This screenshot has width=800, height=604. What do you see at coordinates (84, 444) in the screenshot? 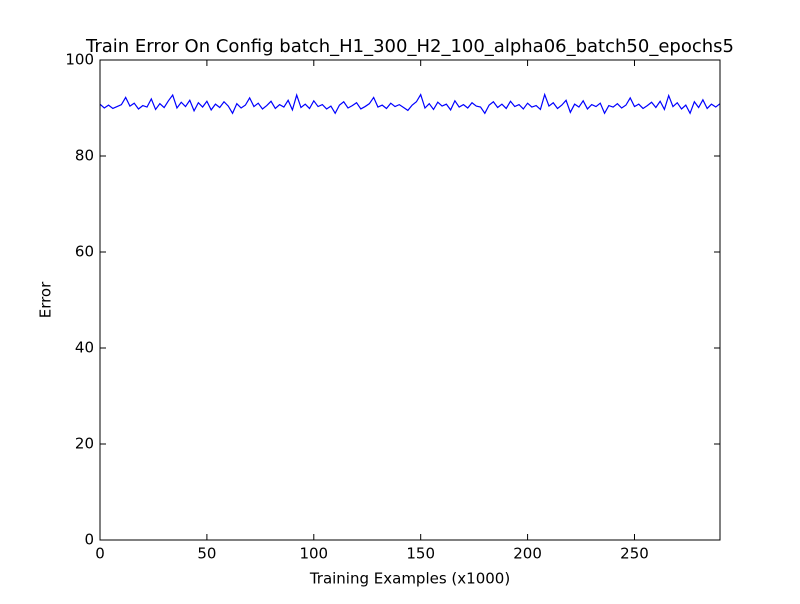
I see `y-tick-label: 20` at bounding box center [84, 444].